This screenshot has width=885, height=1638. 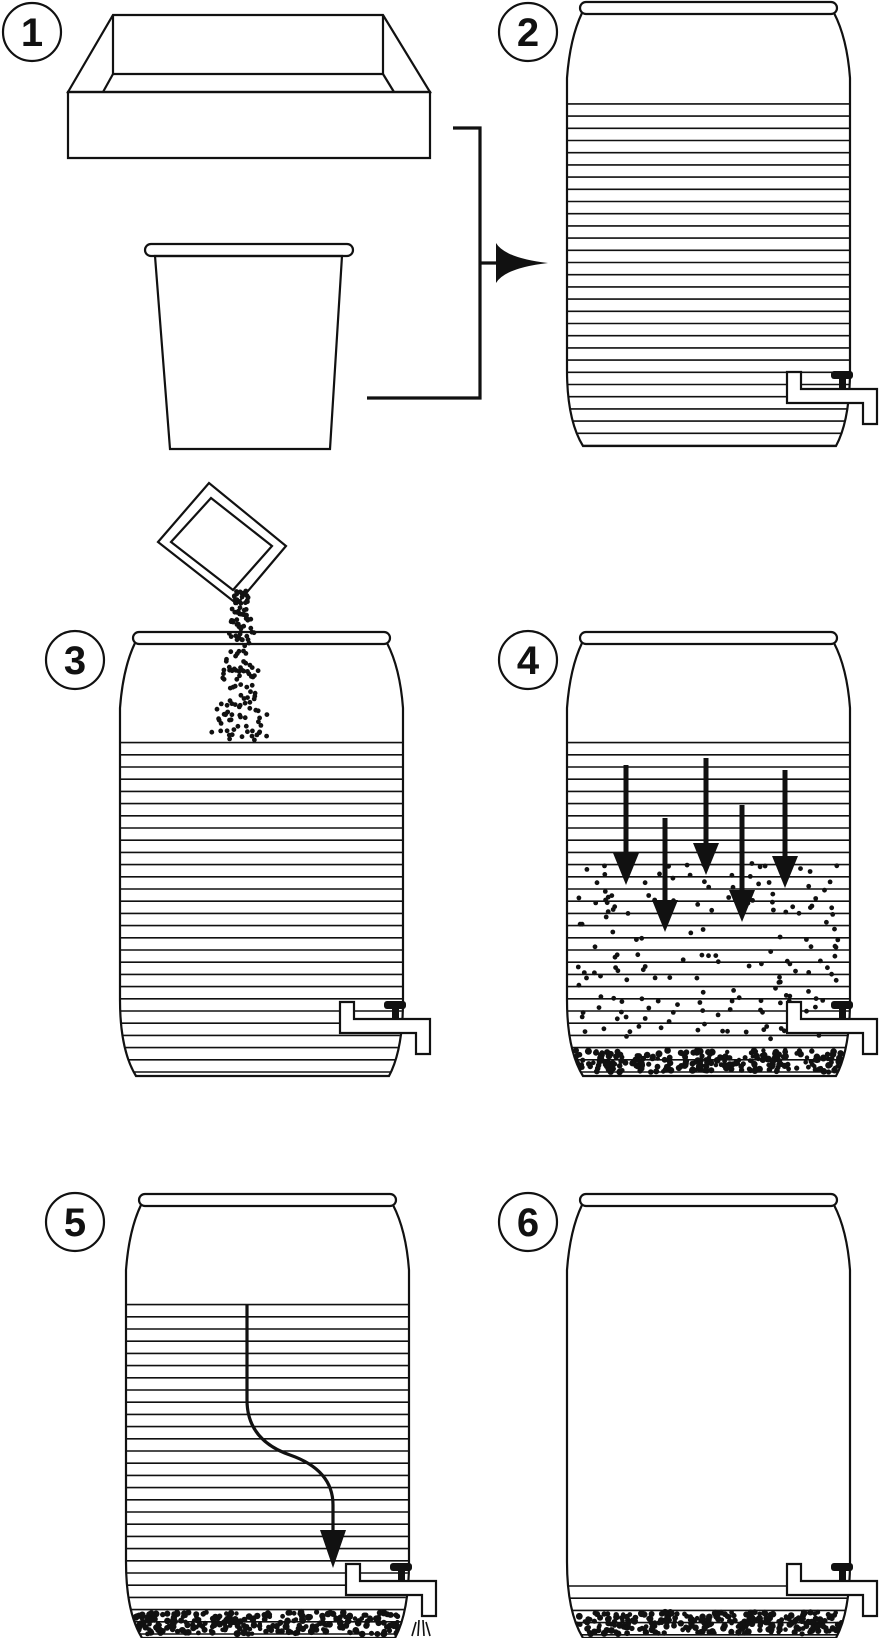 What do you see at coordinates (457, 263) in the screenshot?
I see `bracket-arrow` at bounding box center [457, 263].